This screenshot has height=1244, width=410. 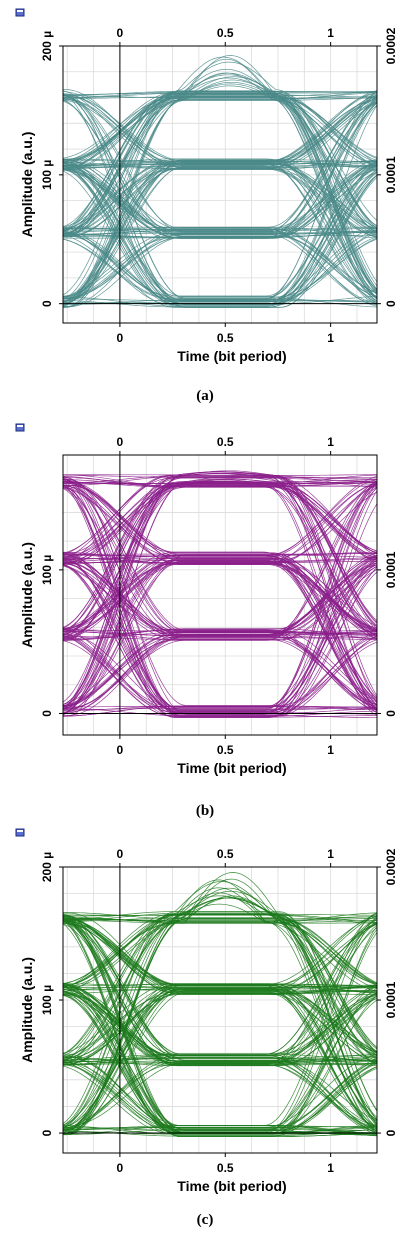 I want to click on left-y-tick-label: 0, so click(x=47, y=713).